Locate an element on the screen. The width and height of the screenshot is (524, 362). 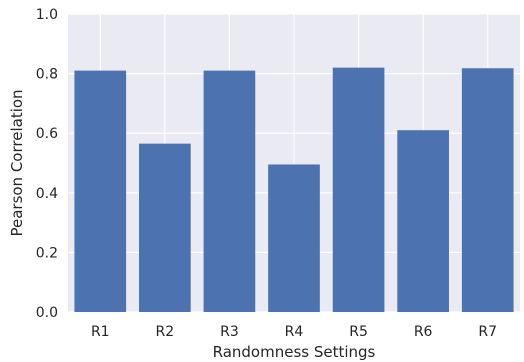
x-tick-label: R4 is located at coordinates (294, 332).